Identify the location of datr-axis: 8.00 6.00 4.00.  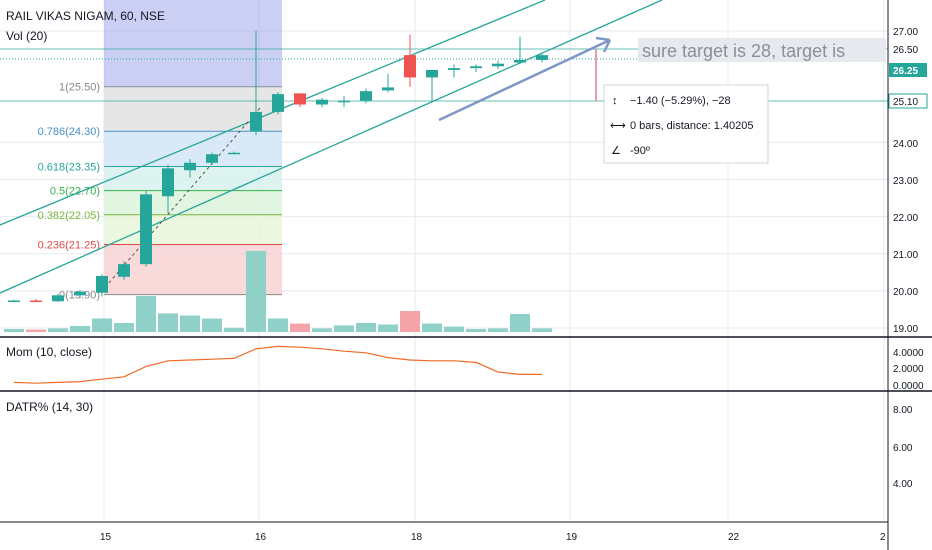
(903, 447).